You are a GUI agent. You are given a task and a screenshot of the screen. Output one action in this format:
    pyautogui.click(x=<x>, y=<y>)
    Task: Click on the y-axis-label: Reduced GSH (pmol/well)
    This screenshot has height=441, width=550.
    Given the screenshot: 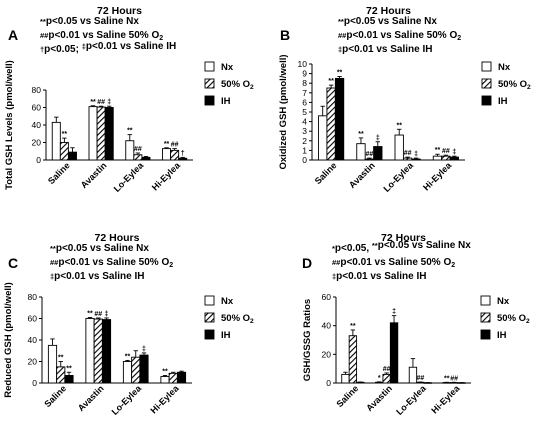 What is the action you would take?
    pyautogui.click(x=8, y=340)
    